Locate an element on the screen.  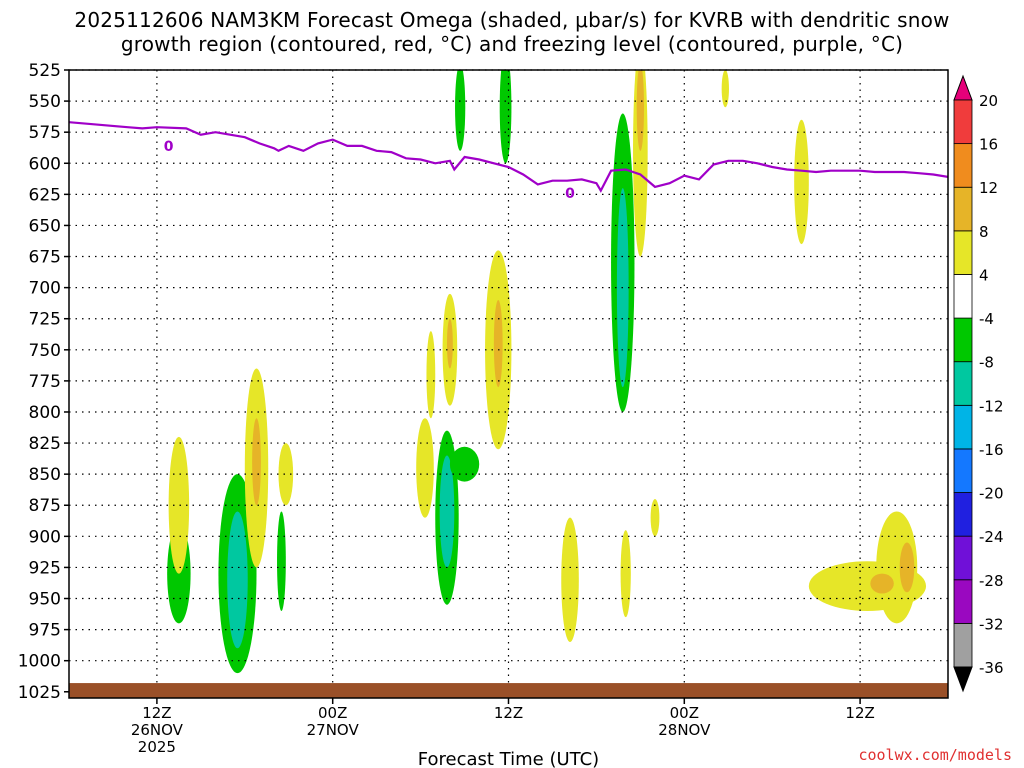
y-tick-label: 750 is located at coordinates (45, 351).